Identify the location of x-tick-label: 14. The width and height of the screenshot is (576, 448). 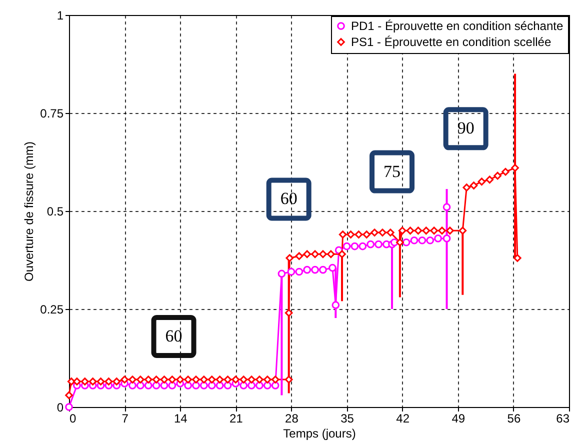
(181, 419).